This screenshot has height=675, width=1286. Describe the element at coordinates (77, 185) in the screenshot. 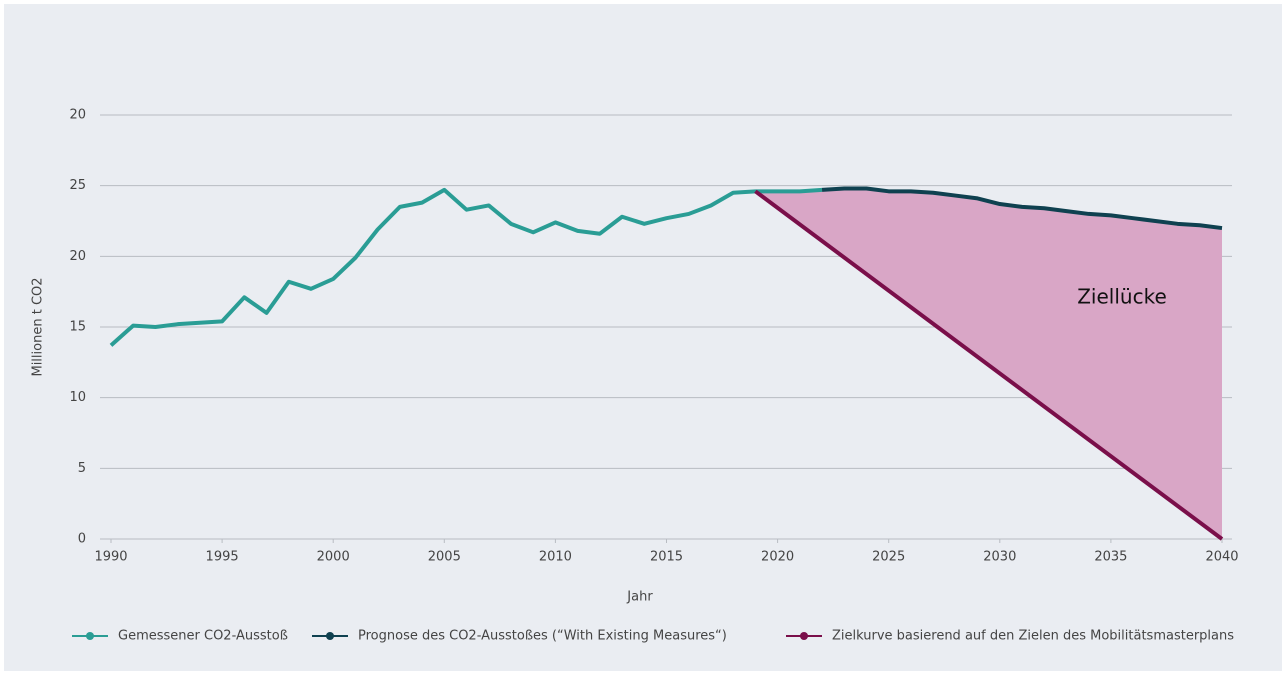

I see `y-tick-label: 25` at that location.